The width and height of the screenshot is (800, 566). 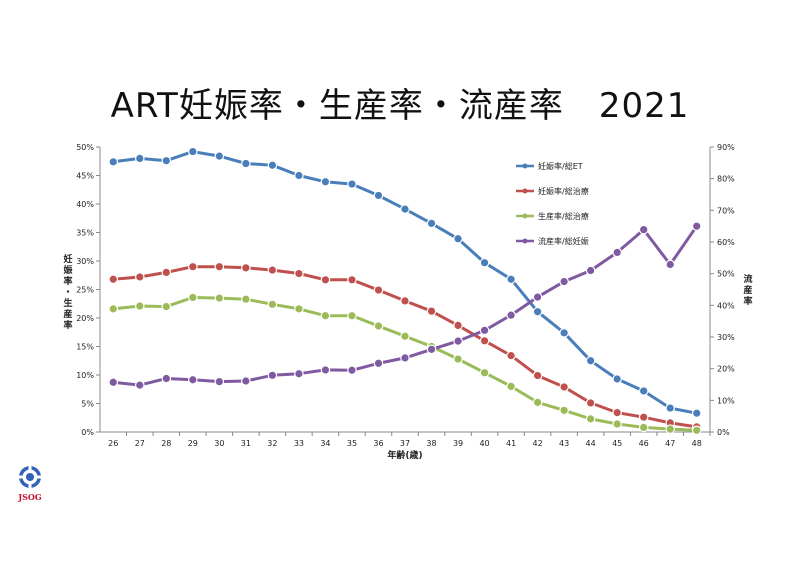 I want to click on jsog-logo-icon, so click(x=30, y=477).